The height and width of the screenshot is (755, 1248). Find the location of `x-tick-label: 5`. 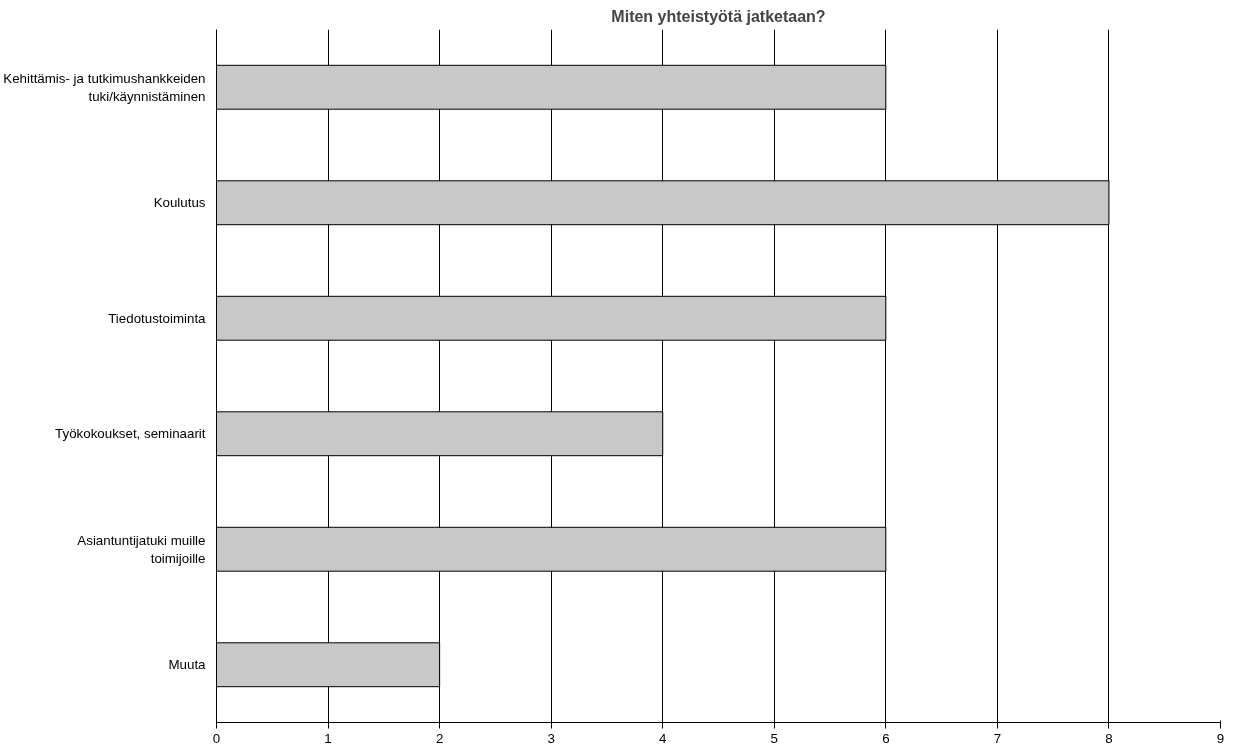

x-tick-label: 5 is located at coordinates (774, 738).